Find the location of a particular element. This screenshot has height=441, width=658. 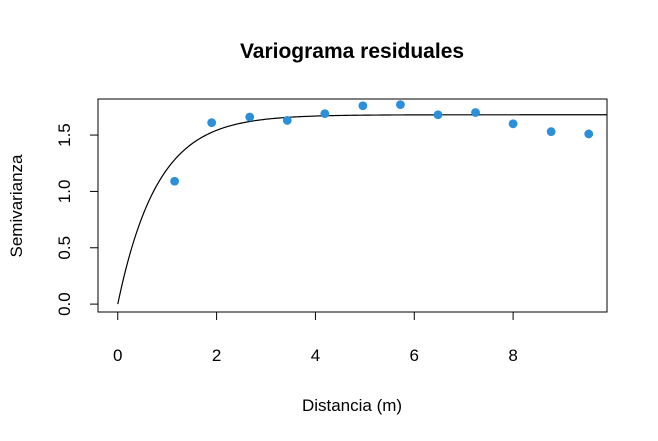

x-tick-label: 8 is located at coordinates (512, 355).